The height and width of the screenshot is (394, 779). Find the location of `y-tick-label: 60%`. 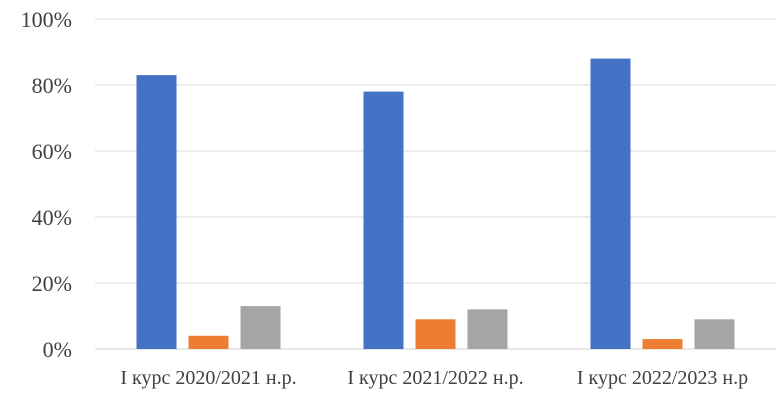

y-tick-label: 60% is located at coordinates (52, 151).